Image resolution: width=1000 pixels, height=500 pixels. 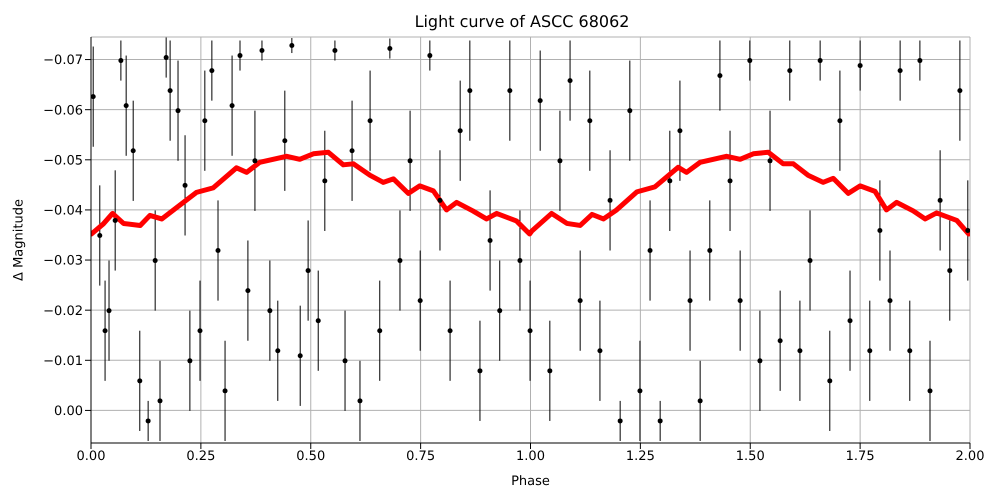 What do you see at coordinates (750, 456) in the screenshot?
I see `x-tick-label: 1.50` at bounding box center [750, 456].